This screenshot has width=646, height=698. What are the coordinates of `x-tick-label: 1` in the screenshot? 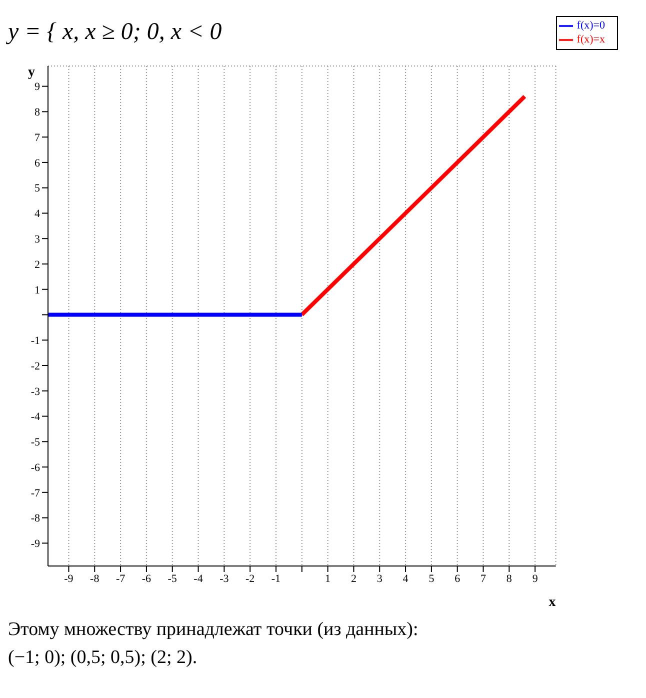 It's located at (328, 578).